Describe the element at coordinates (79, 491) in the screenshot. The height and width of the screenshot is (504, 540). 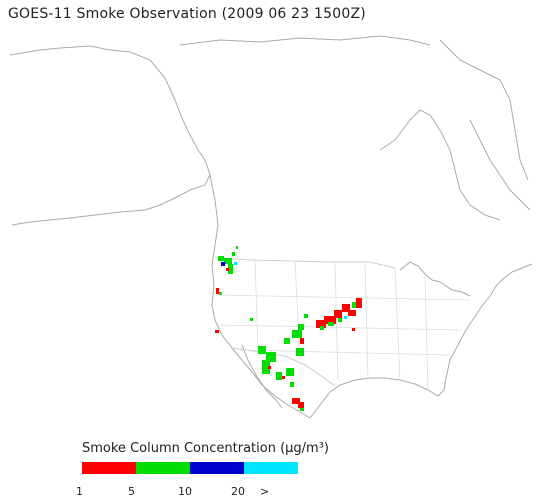
I see `legend-tick-1: 1` at that location.